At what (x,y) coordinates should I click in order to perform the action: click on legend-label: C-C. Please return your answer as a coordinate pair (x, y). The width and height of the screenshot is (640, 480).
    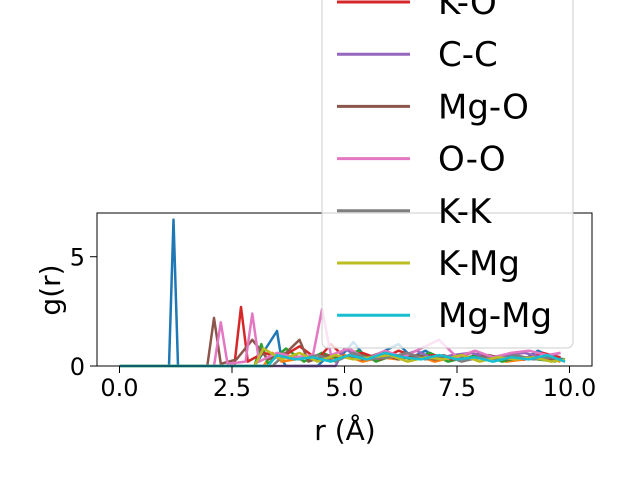
    Looking at the image, I should click on (468, 55).